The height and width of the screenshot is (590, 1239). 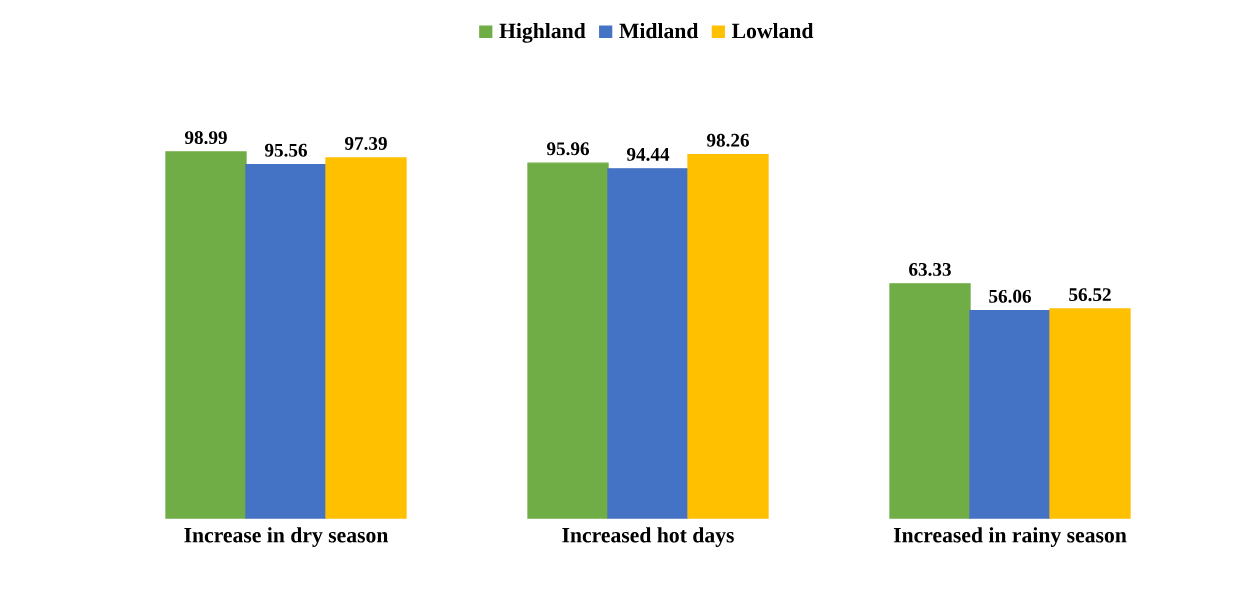 I want to click on data-label: 56.52, so click(x=1090, y=295).